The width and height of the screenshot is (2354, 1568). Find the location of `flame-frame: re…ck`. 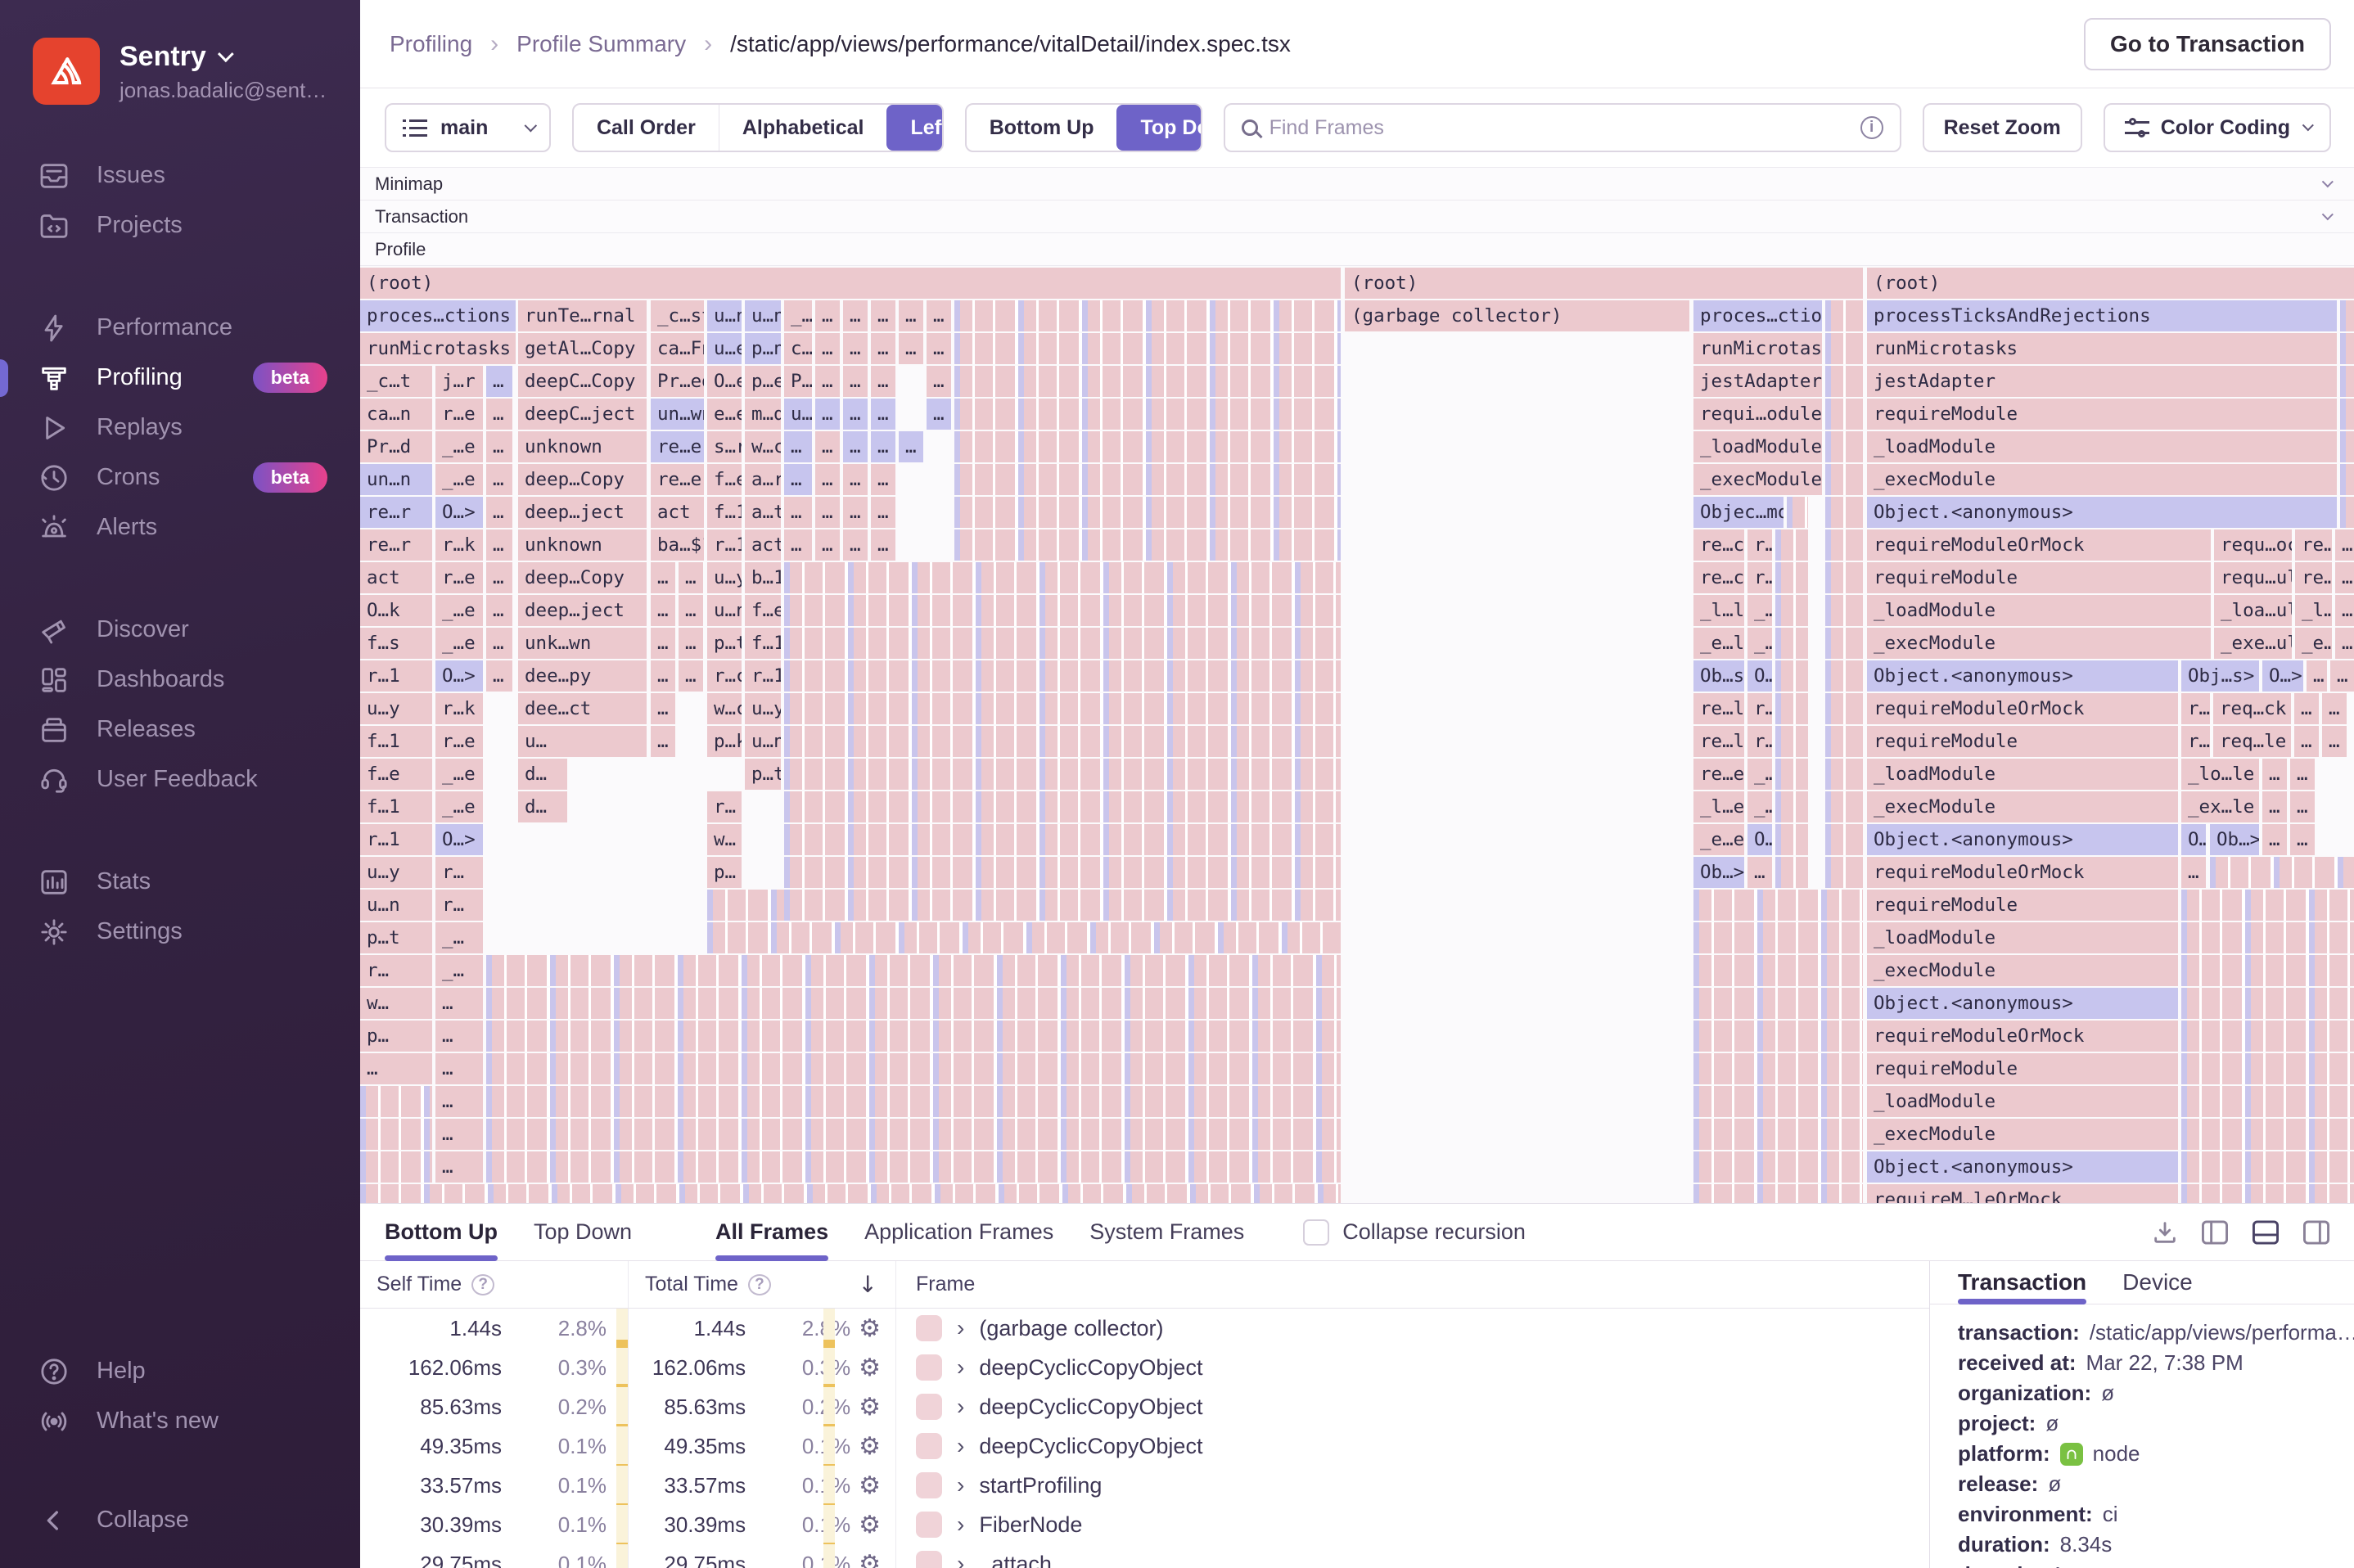

flame-frame: re…ck is located at coordinates (1718, 577).